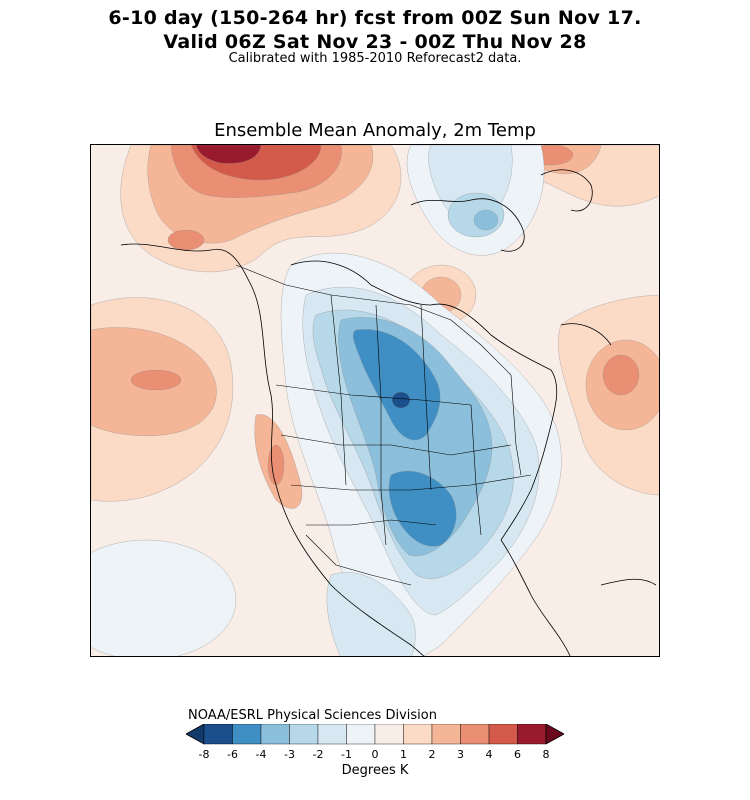 Image resolution: width=750 pixels, height=800 pixels. I want to click on colorbar-tick-label: 6, so click(517, 754).